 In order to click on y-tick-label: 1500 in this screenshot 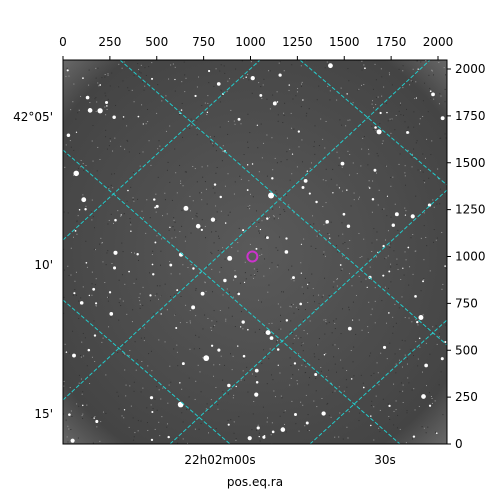, I will do `click(470, 163)`.